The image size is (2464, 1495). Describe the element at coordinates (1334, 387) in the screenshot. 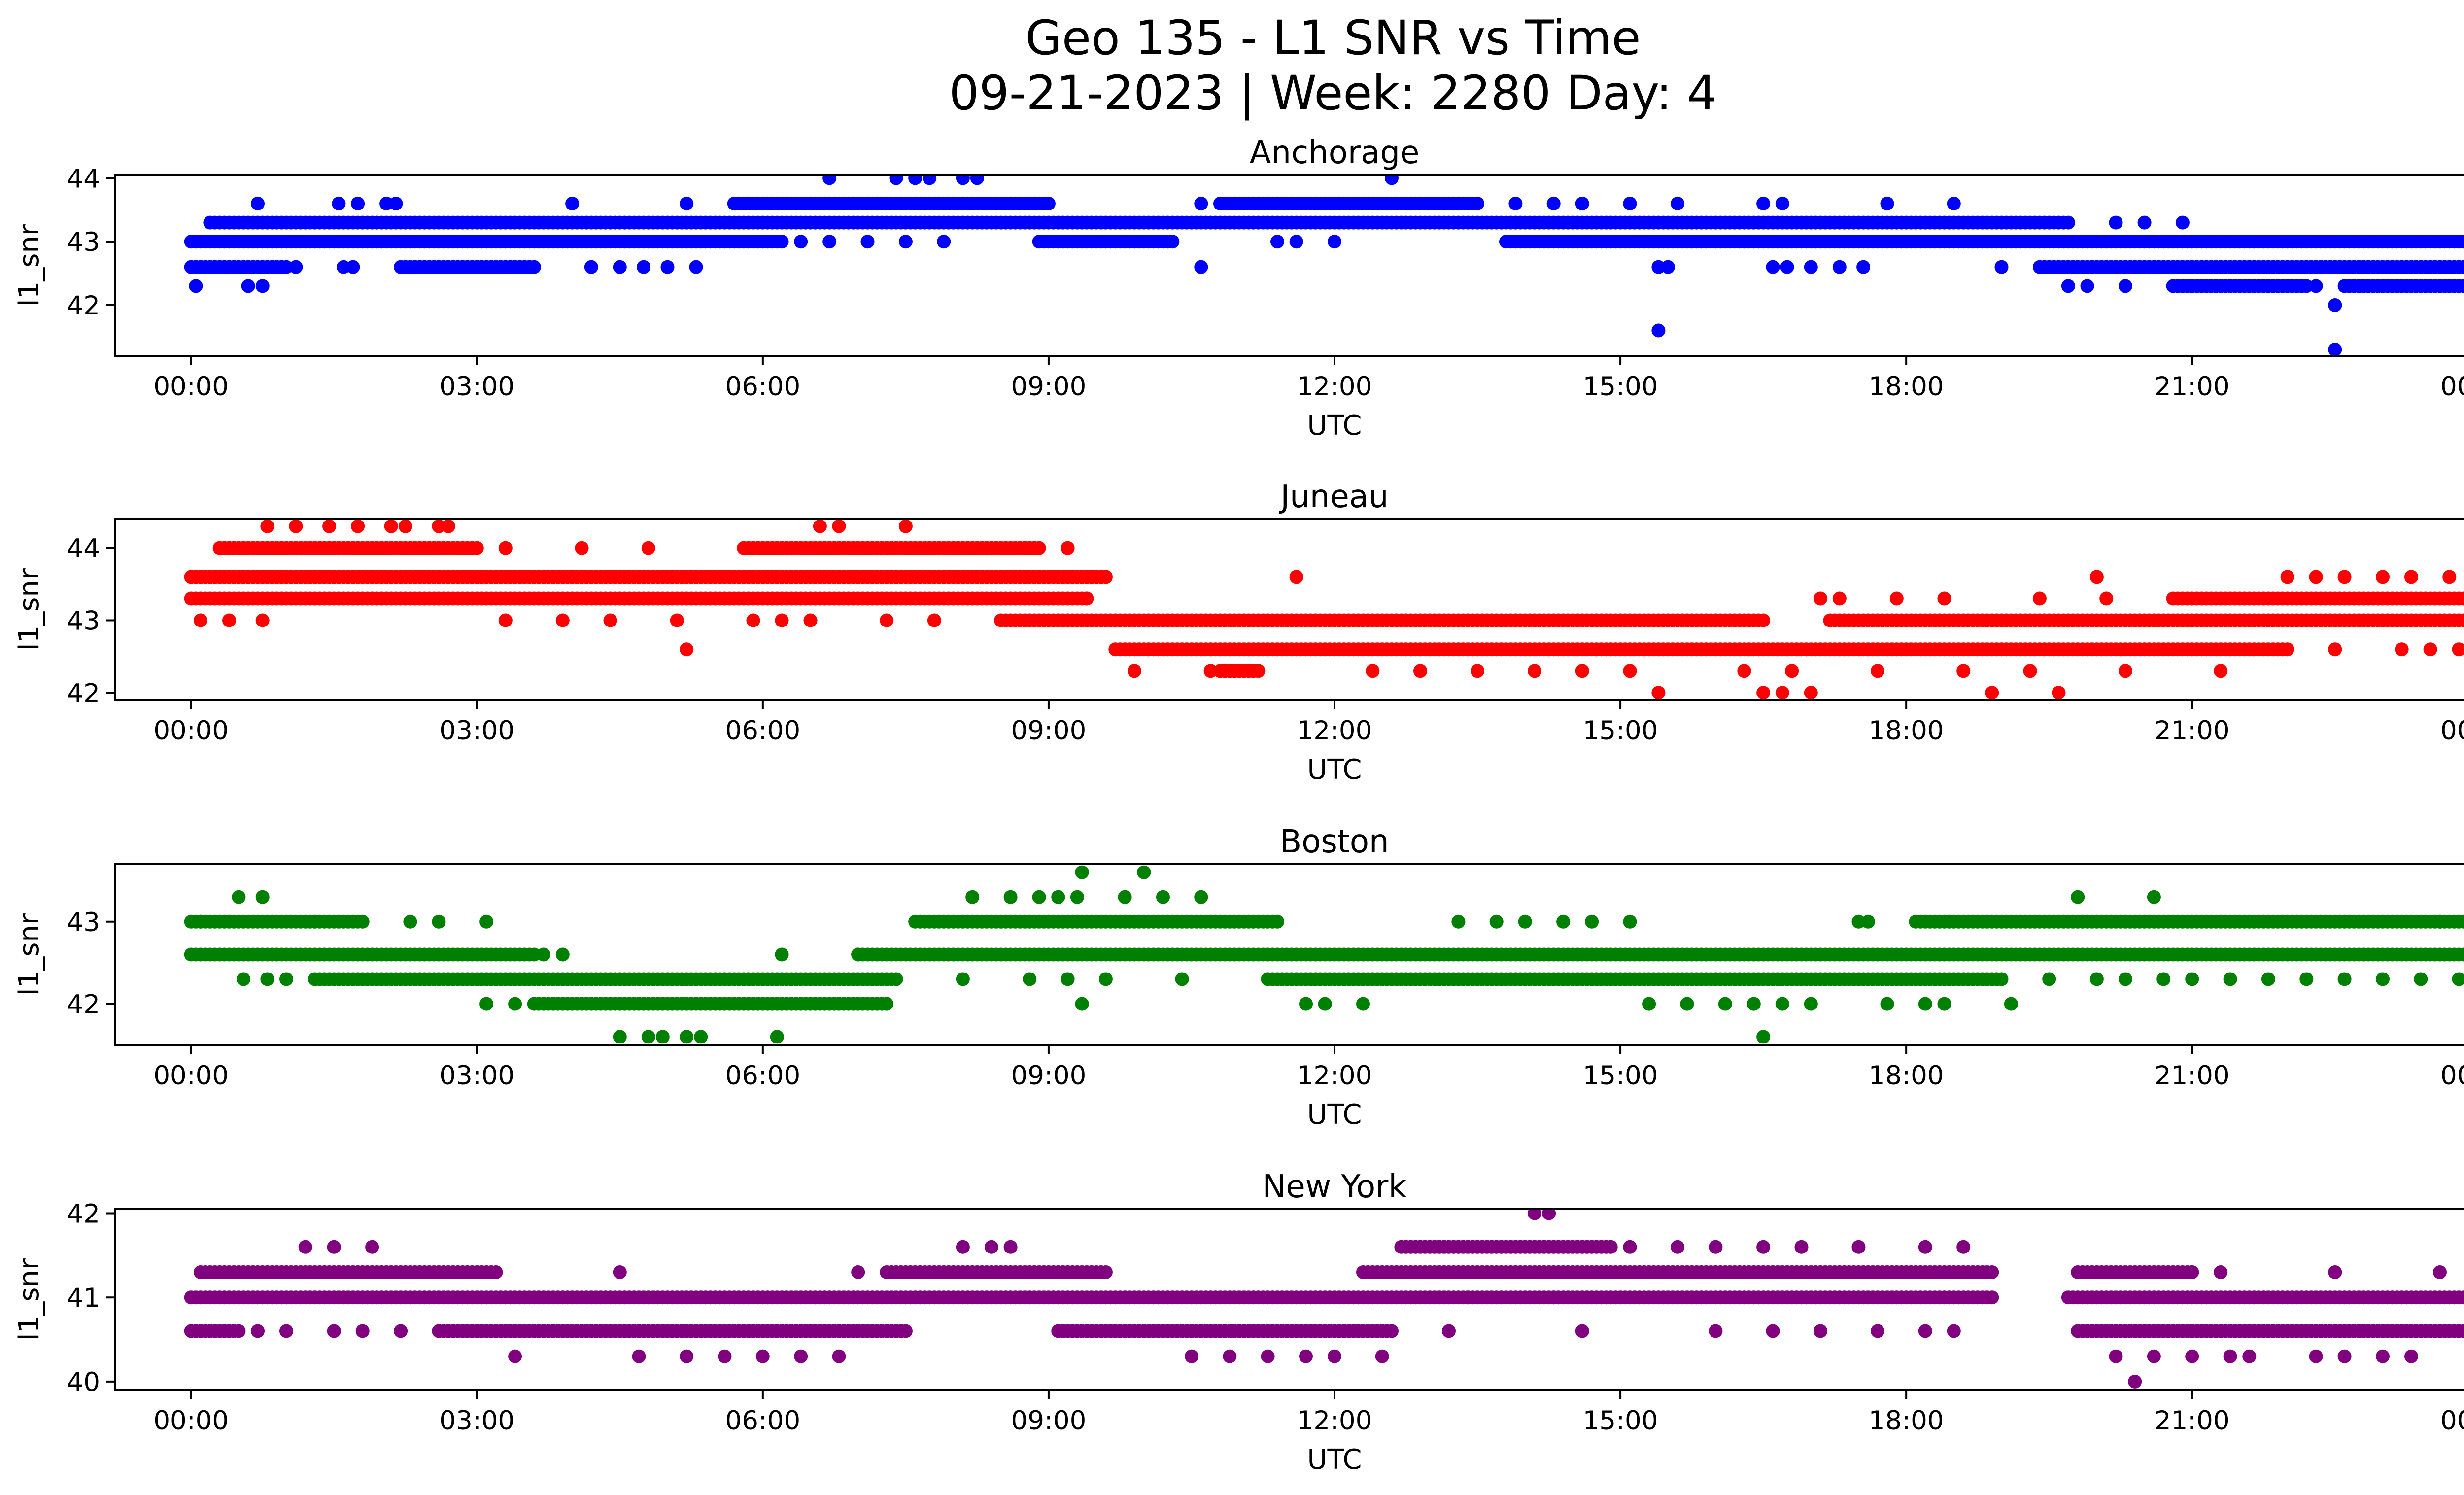

I see `x-tick-label: 12:00` at that location.